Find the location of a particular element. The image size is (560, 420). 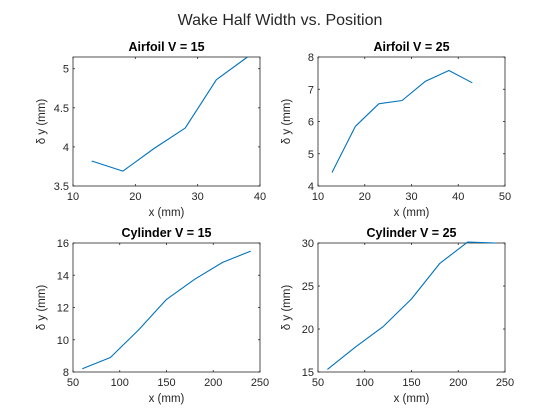

y-tick-label: 16 is located at coordinates (63, 244).